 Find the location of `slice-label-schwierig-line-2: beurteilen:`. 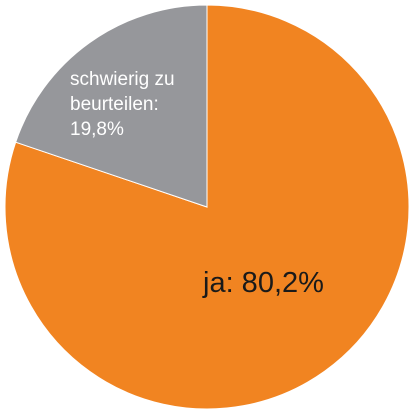

slice-label-schwierig-line-2: beurteilen: is located at coordinates (114, 104).